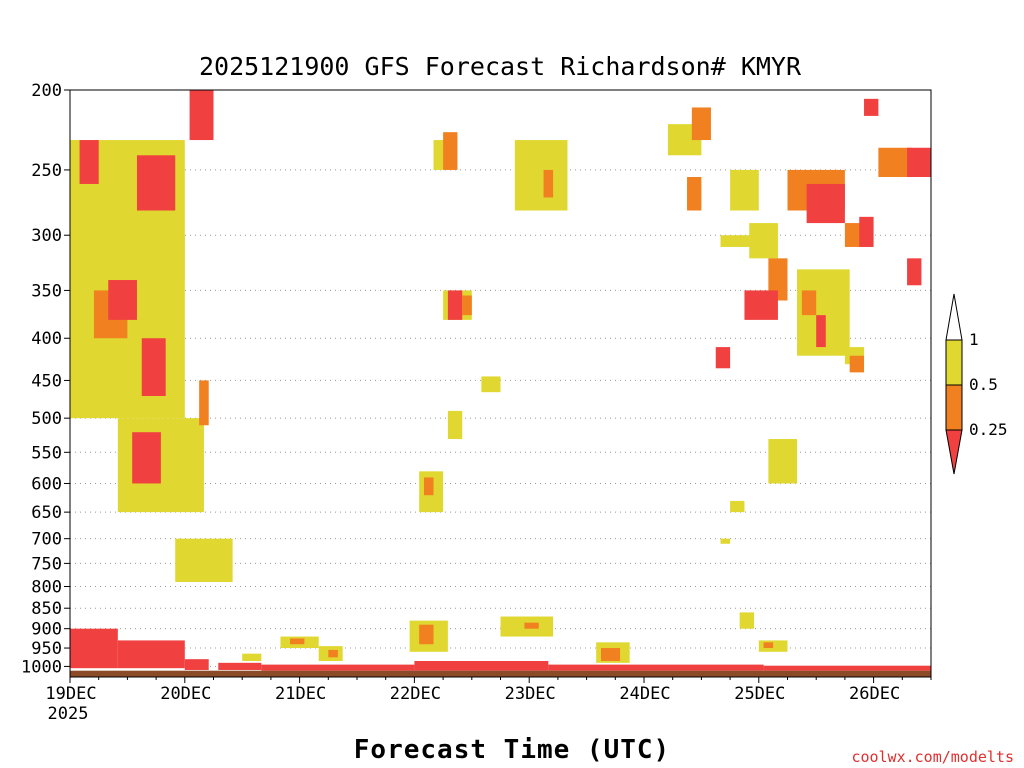 The image size is (1024, 768). I want to click on legend-label-1: 1, so click(974, 339).